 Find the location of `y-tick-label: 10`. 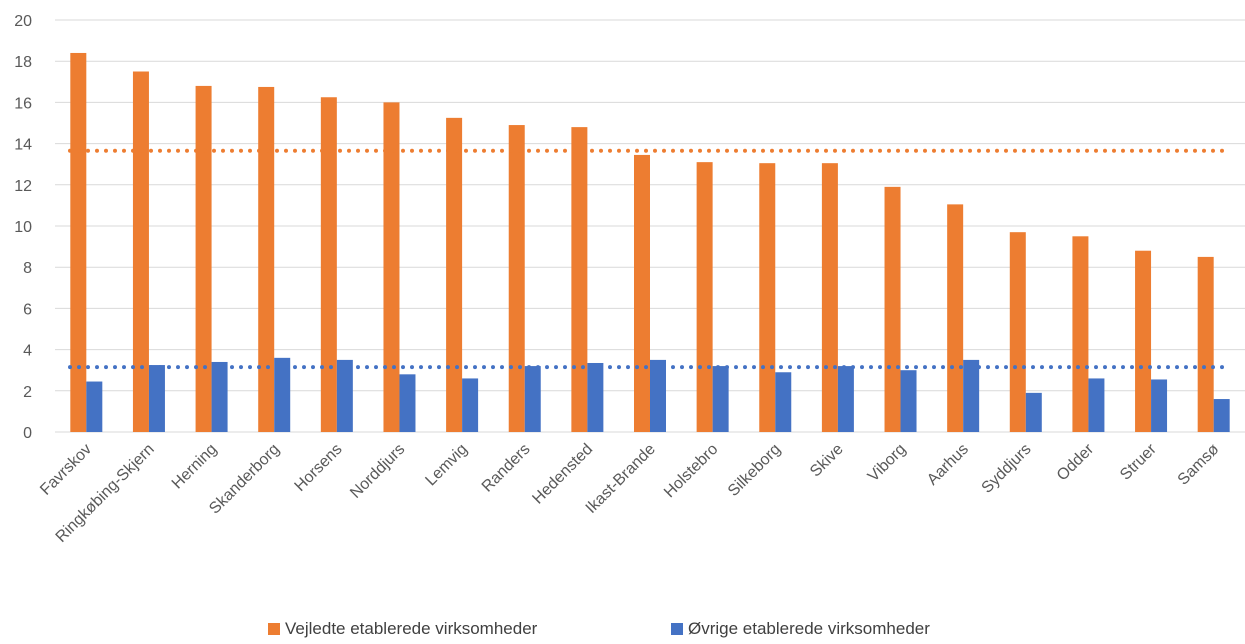

y-tick-label: 10 is located at coordinates (23, 227).